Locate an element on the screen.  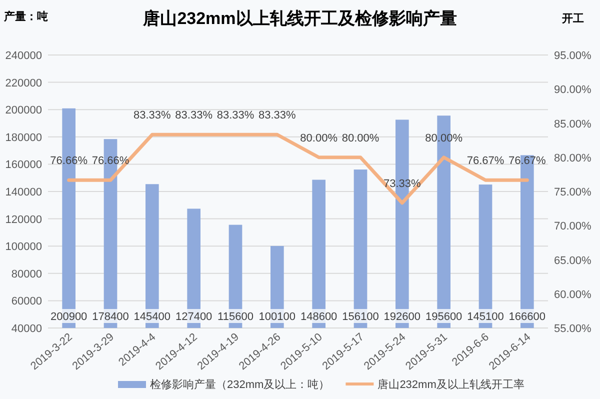
y-tick-label: 220000 is located at coordinates (23, 83).